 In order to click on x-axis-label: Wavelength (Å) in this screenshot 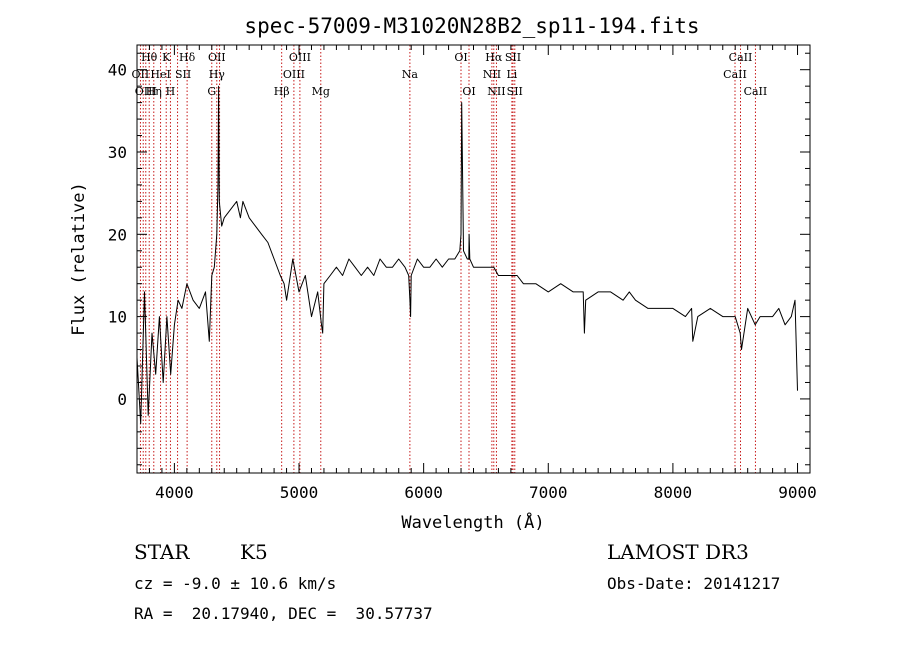, I will do `click(472, 522)`.